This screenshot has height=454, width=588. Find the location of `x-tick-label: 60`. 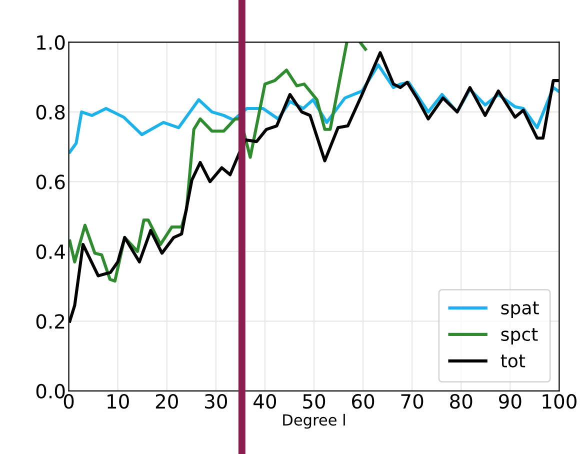

x-tick-label: 60 is located at coordinates (363, 401).